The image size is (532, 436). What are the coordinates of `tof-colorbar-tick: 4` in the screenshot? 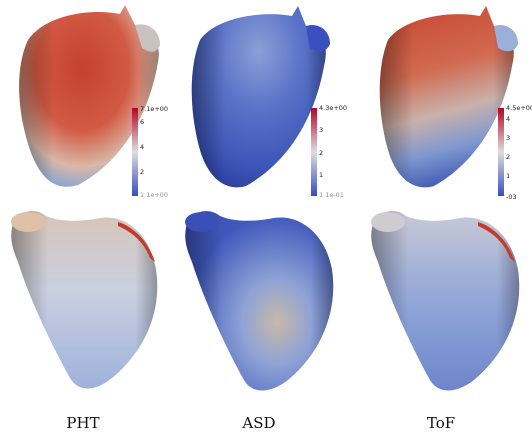 It's located at (508, 119).